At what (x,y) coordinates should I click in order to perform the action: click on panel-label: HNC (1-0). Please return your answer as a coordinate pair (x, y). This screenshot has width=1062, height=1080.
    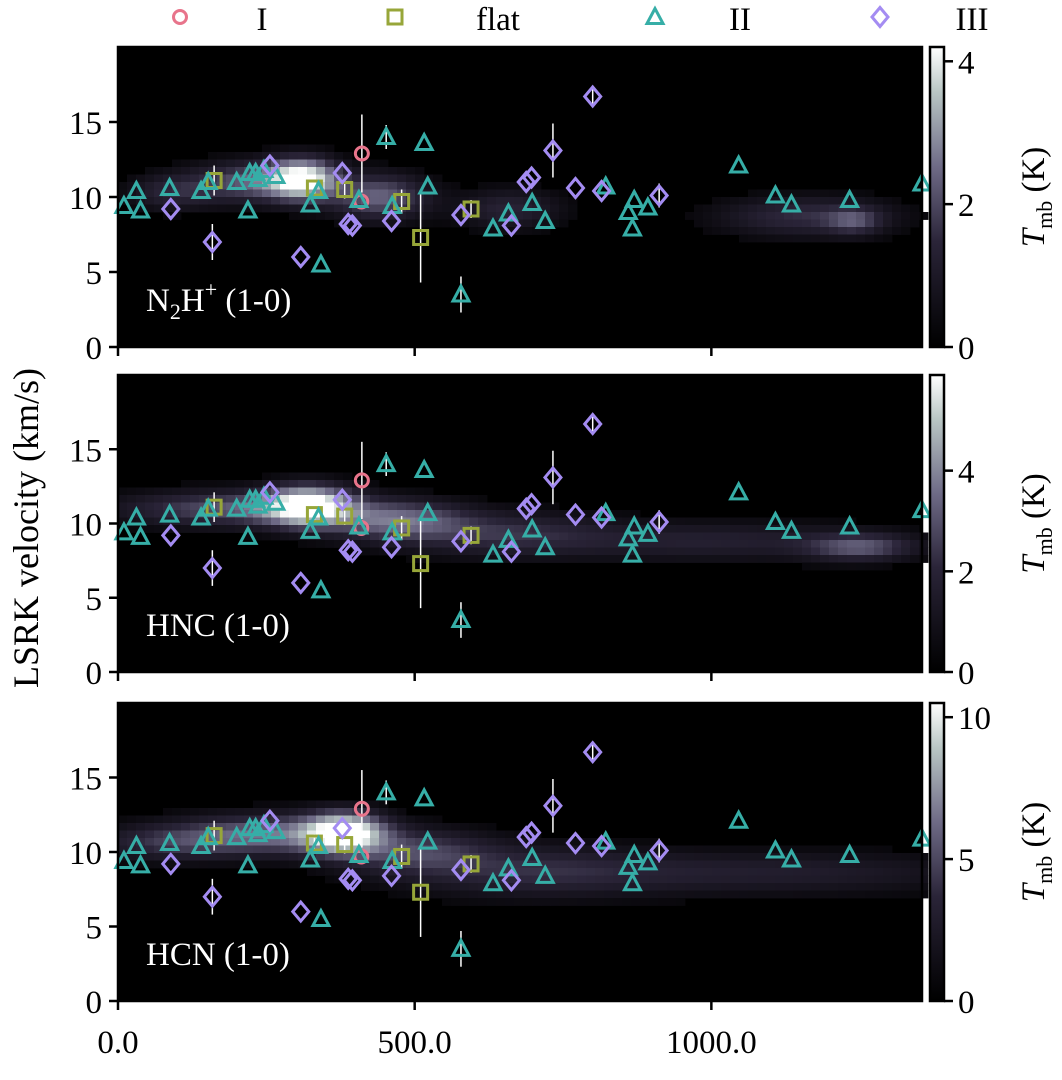
    Looking at the image, I should click on (218, 626).